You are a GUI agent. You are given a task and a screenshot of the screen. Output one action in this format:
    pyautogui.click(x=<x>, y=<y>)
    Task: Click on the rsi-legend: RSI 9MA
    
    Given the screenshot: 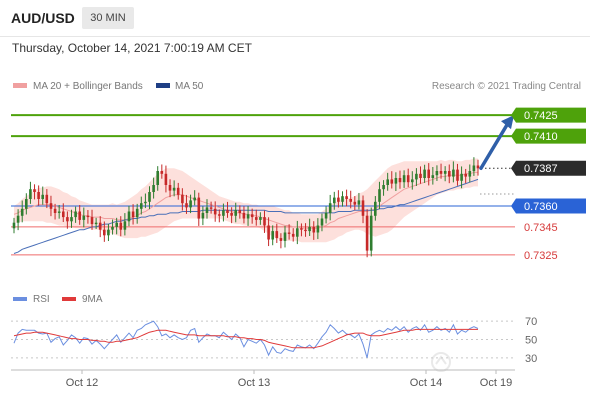 What is the action you would take?
    pyautogui.click(x=58, y=299)
    